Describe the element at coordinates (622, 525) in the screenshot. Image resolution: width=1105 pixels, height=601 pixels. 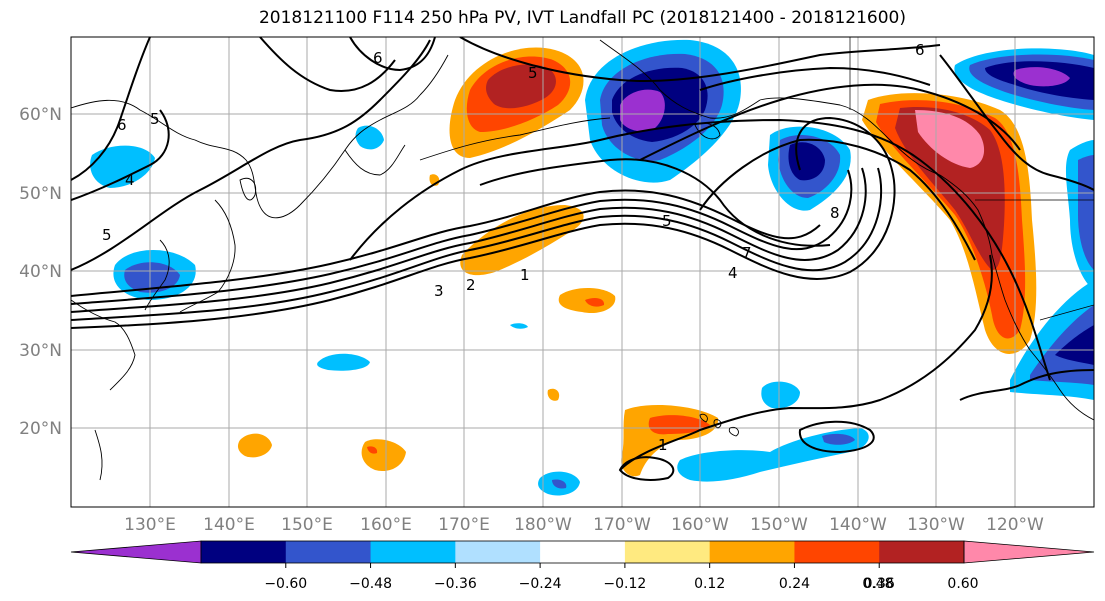
I see `lon-label: 170°W` at that location.